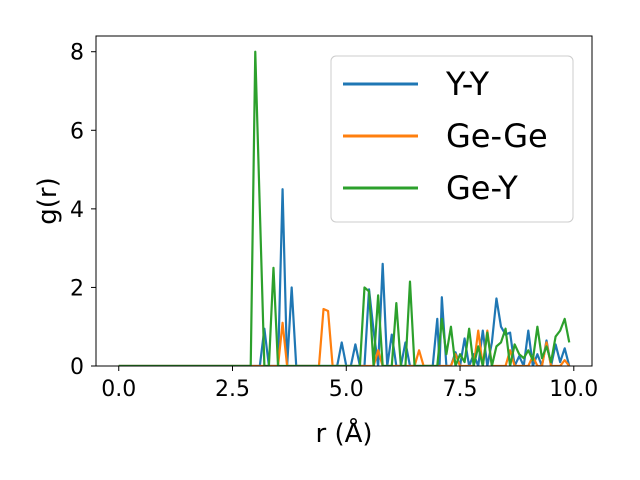 Image resolution: width=640 pixels, height=480 pixels. I want to click on x-axis: 0.0 2.5 5.0 7.5 10.0, so click(349, 384).